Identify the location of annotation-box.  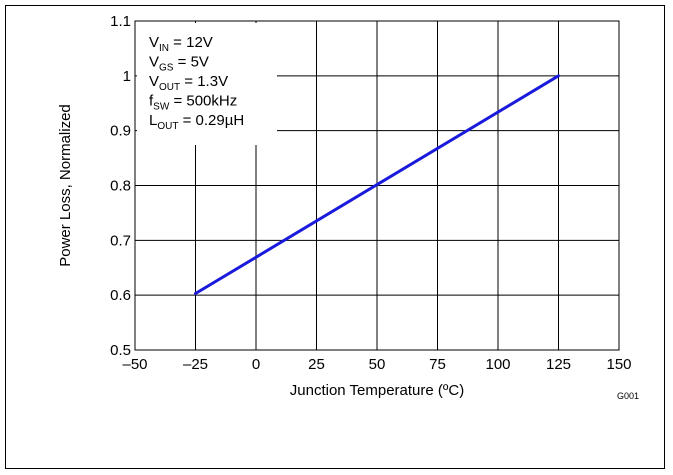
(207, 84).